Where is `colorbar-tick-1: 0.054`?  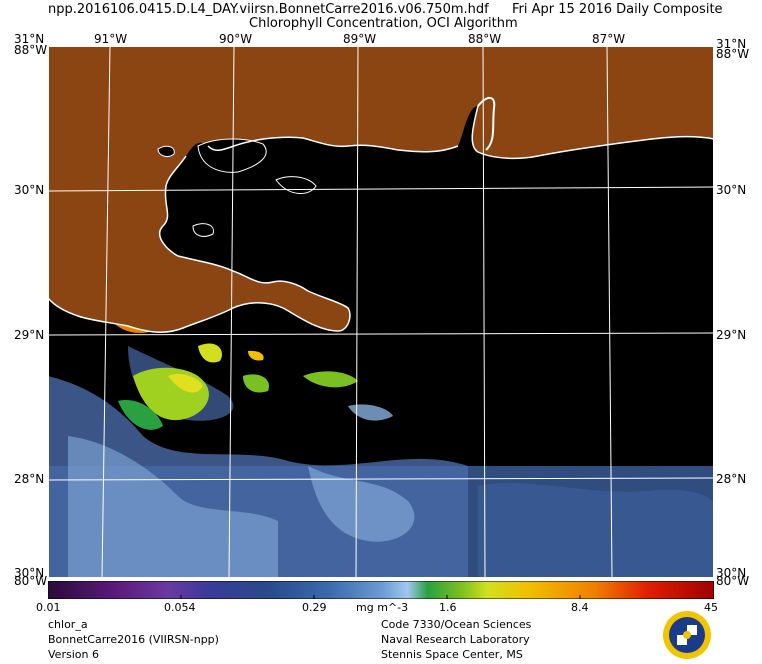 colorbar-tick-1: 0.054 is located at coordinates (180, 607).